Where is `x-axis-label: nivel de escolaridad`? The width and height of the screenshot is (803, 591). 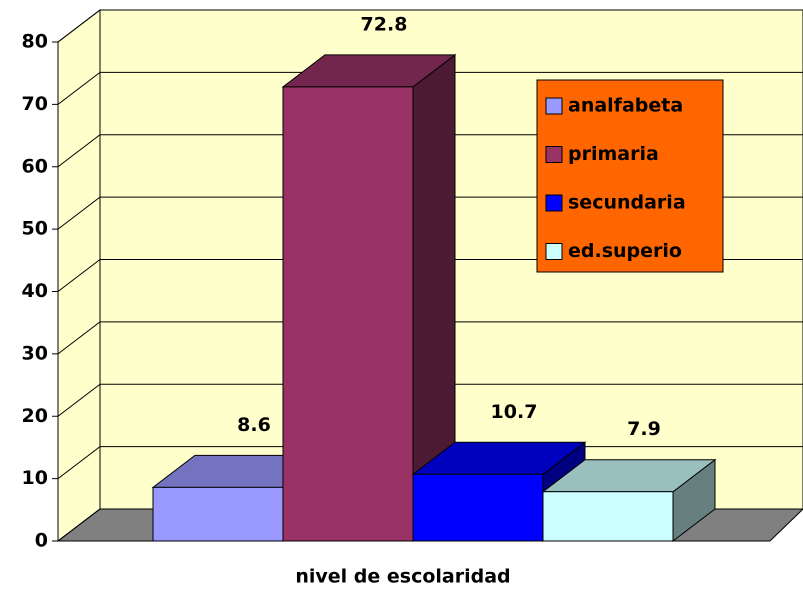 x-axis-label: nivel de escolaridad is located at coordinates (402, 577).